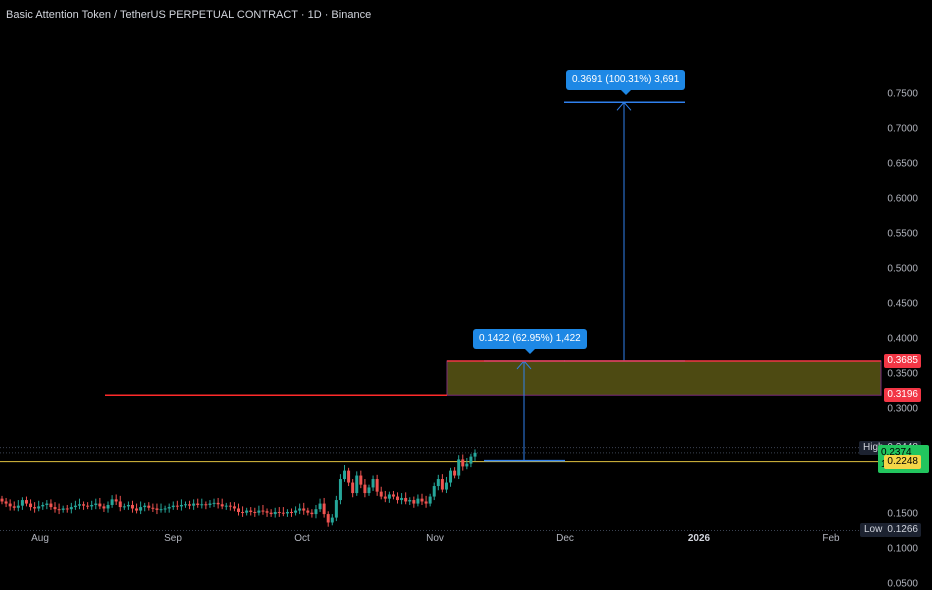  I want to click on time-axis-tick: Feb, so click(831, 538).